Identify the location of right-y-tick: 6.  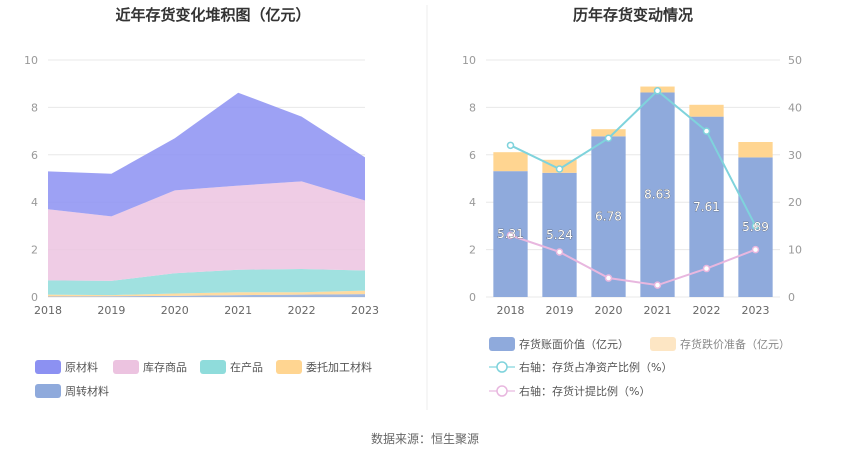
(472, 155).